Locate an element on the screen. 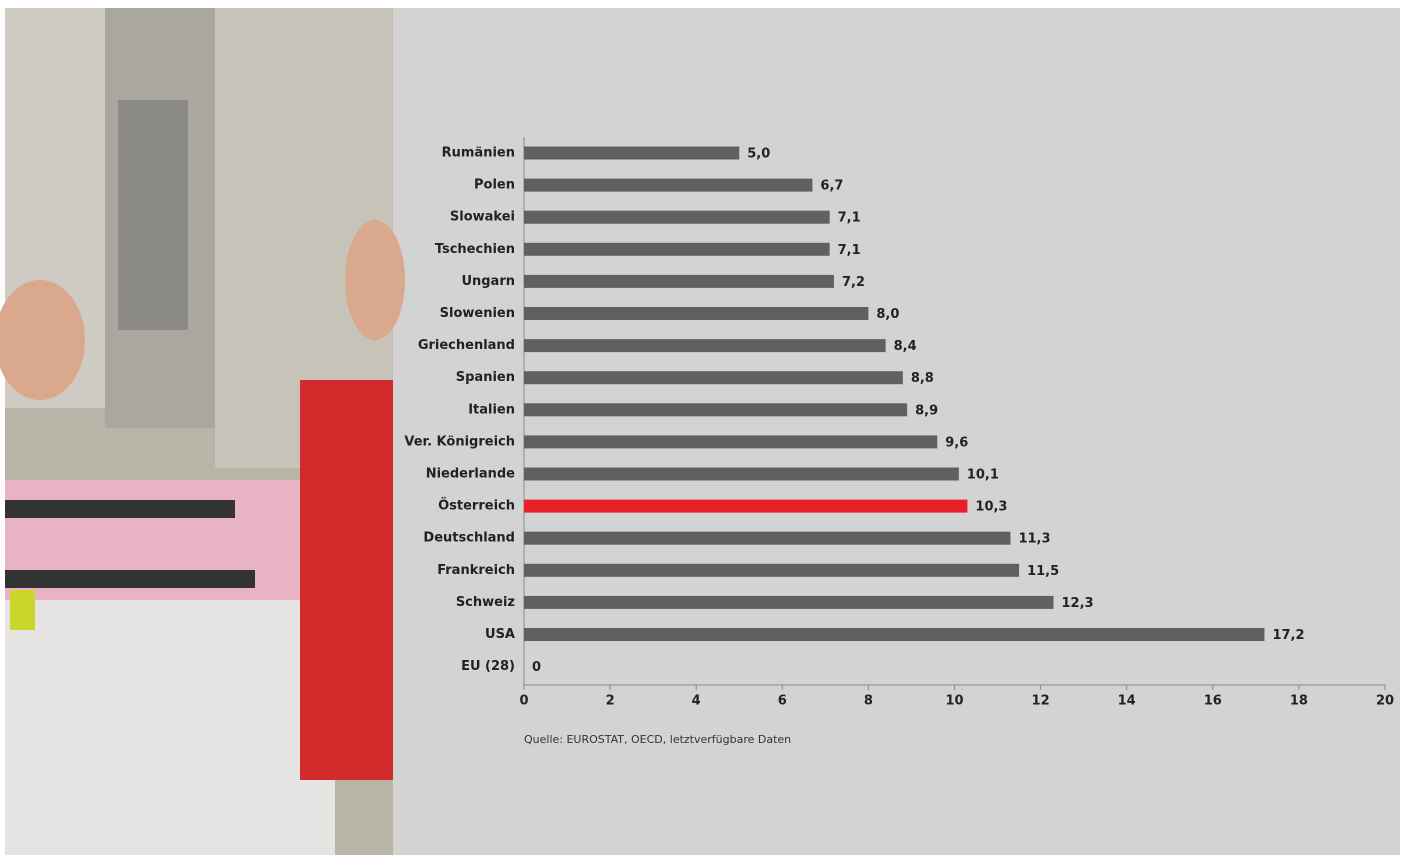 The height and width of the screenshot is (855, 1405). category-label: Frankreich is located at coordinates (476, 570).